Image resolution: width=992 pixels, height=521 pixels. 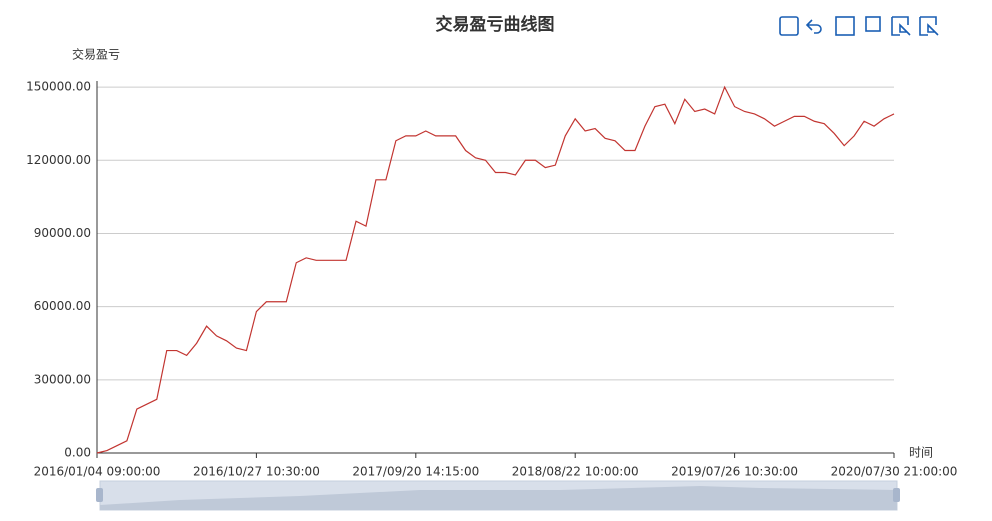 I want to click on x-tick-label: 2018/08/22 10:00:00, so click(x=575, y=472).